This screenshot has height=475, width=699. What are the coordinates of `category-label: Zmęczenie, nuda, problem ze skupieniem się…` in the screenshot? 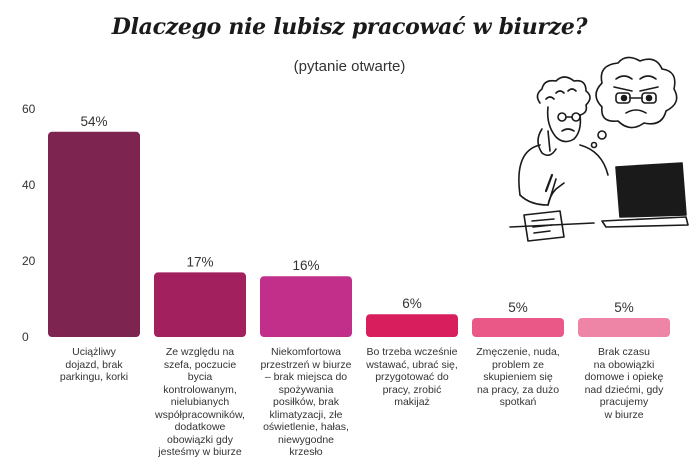 It's located at (518, 377).